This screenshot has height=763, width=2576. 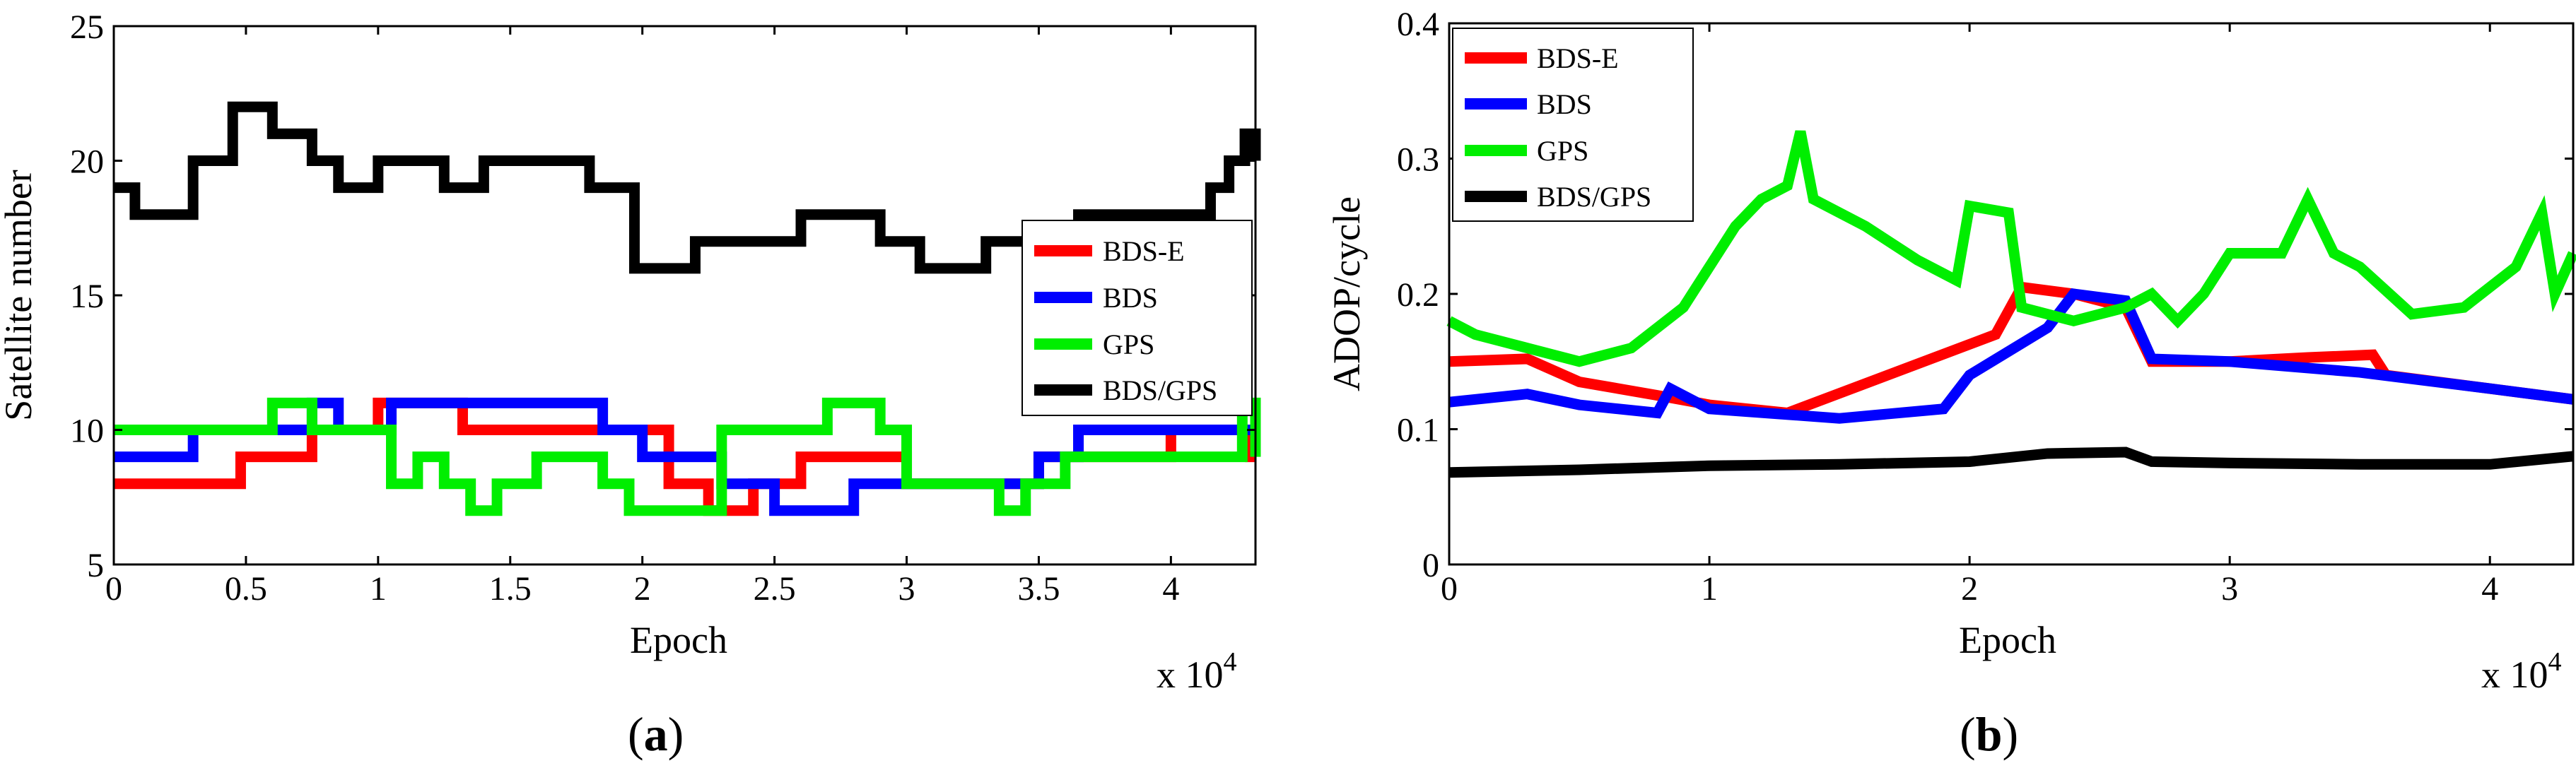 I want to click on panel-b-caption-letter: b, so click(x=1990, y=734).